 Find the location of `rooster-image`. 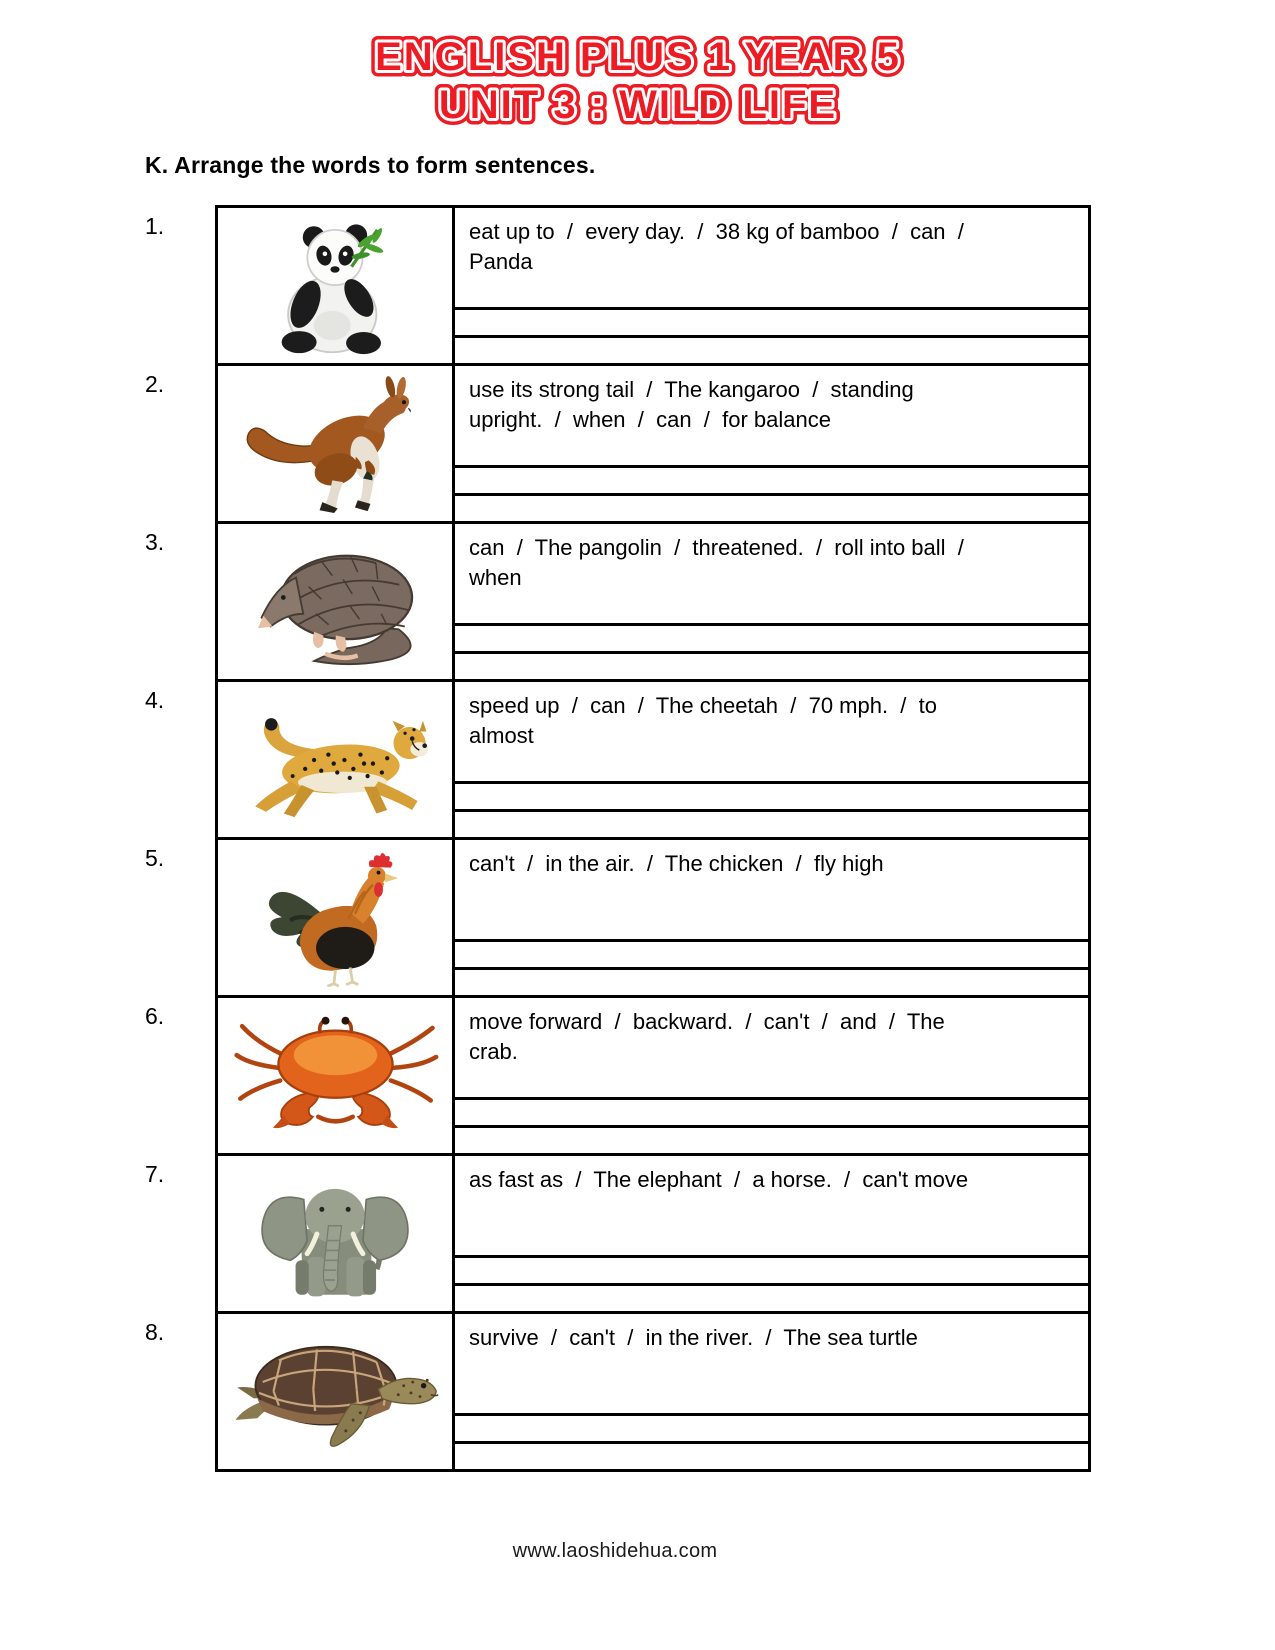

rooster-image is located at coordinates (333, 919).